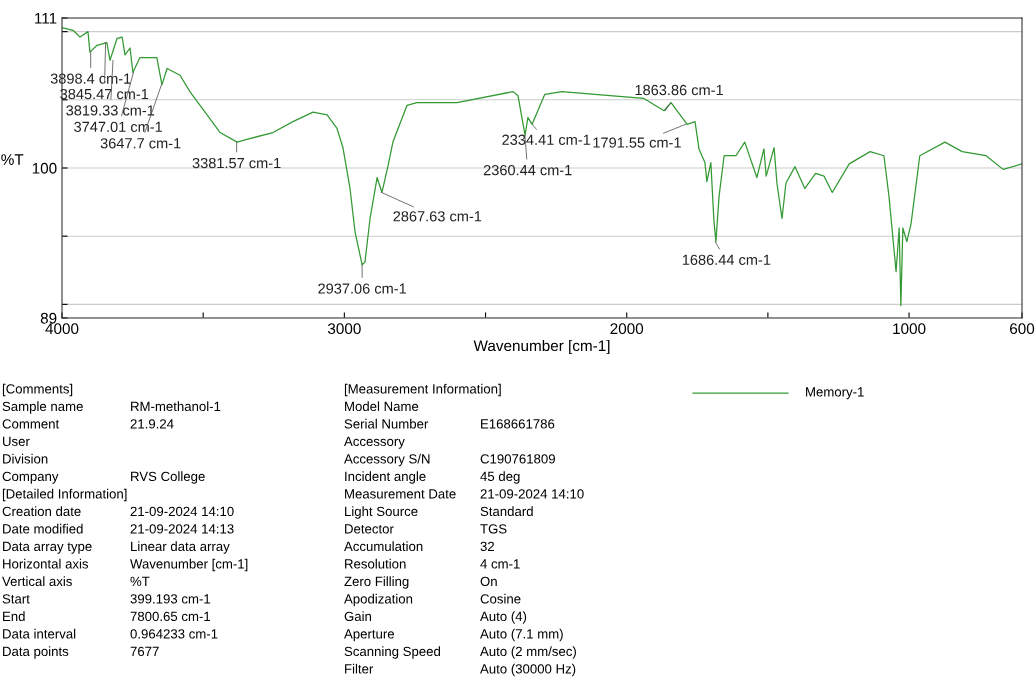  Describe the element at coordinates (344, 329) in the screenshot. I see `x-tick-label: 3000` at that location.